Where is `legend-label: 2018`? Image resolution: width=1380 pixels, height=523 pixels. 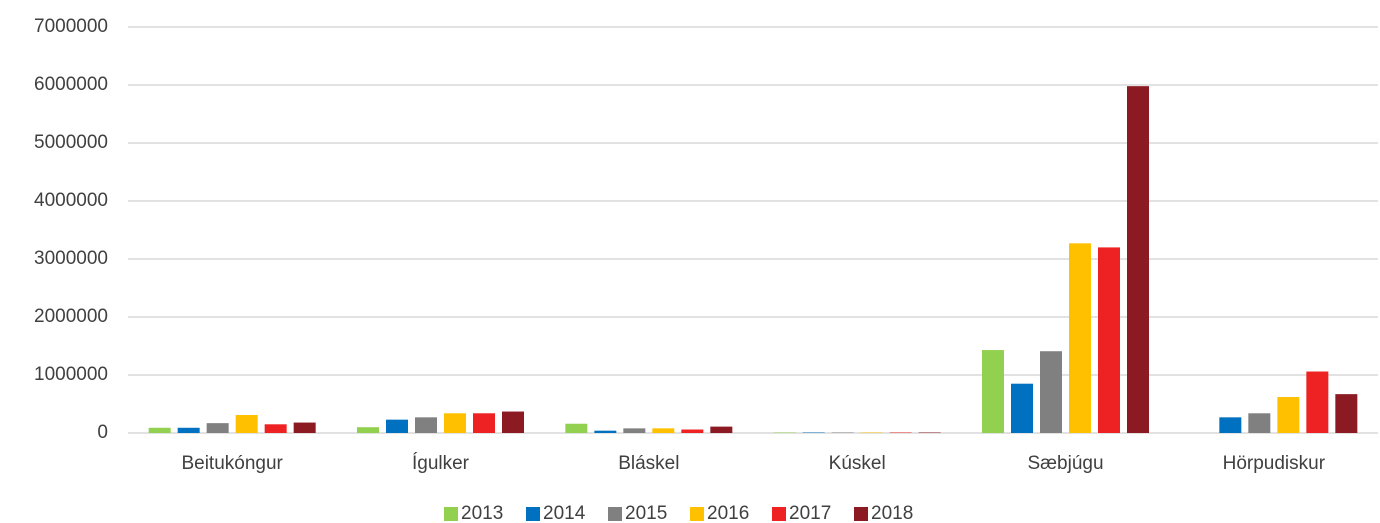 legend-label: 2018 is located at coordinates (892, 513).